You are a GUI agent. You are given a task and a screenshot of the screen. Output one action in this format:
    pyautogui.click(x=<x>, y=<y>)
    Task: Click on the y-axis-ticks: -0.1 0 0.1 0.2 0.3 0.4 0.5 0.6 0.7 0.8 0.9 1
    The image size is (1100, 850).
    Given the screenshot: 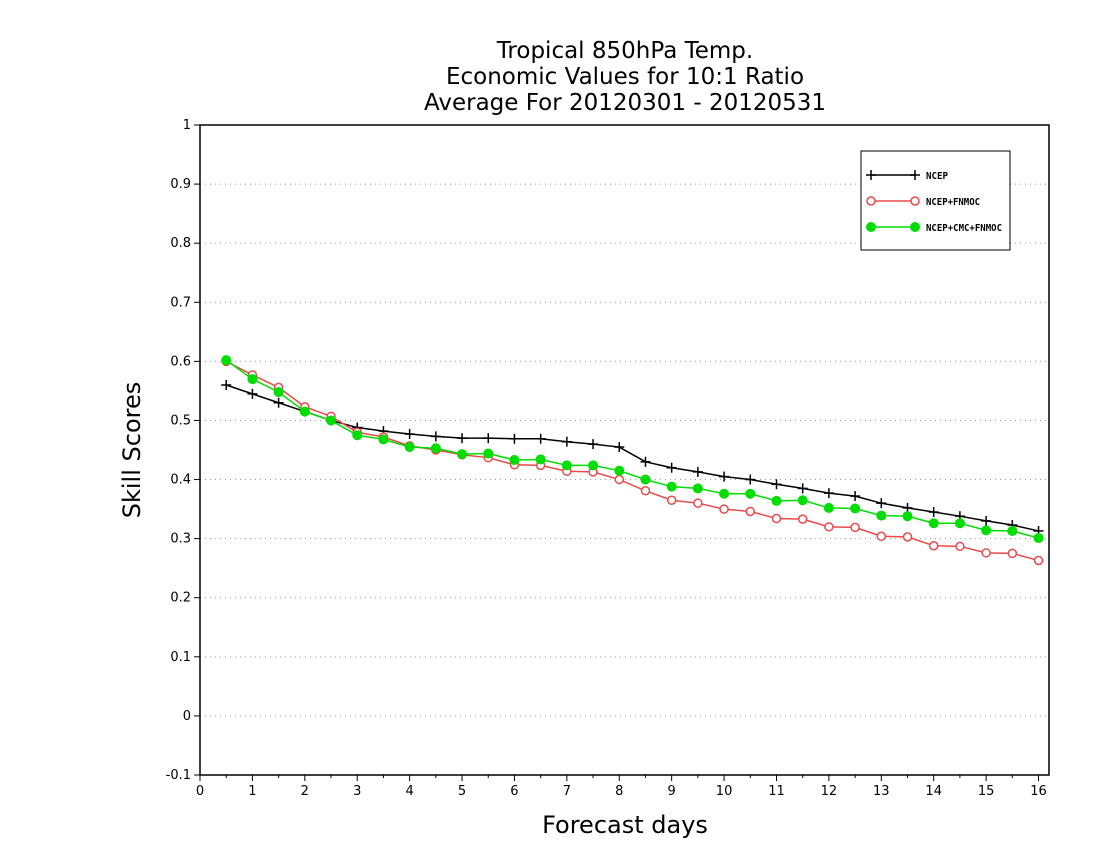 What is the action you would take?
    pyautogui.click(x=183, y=450)
    